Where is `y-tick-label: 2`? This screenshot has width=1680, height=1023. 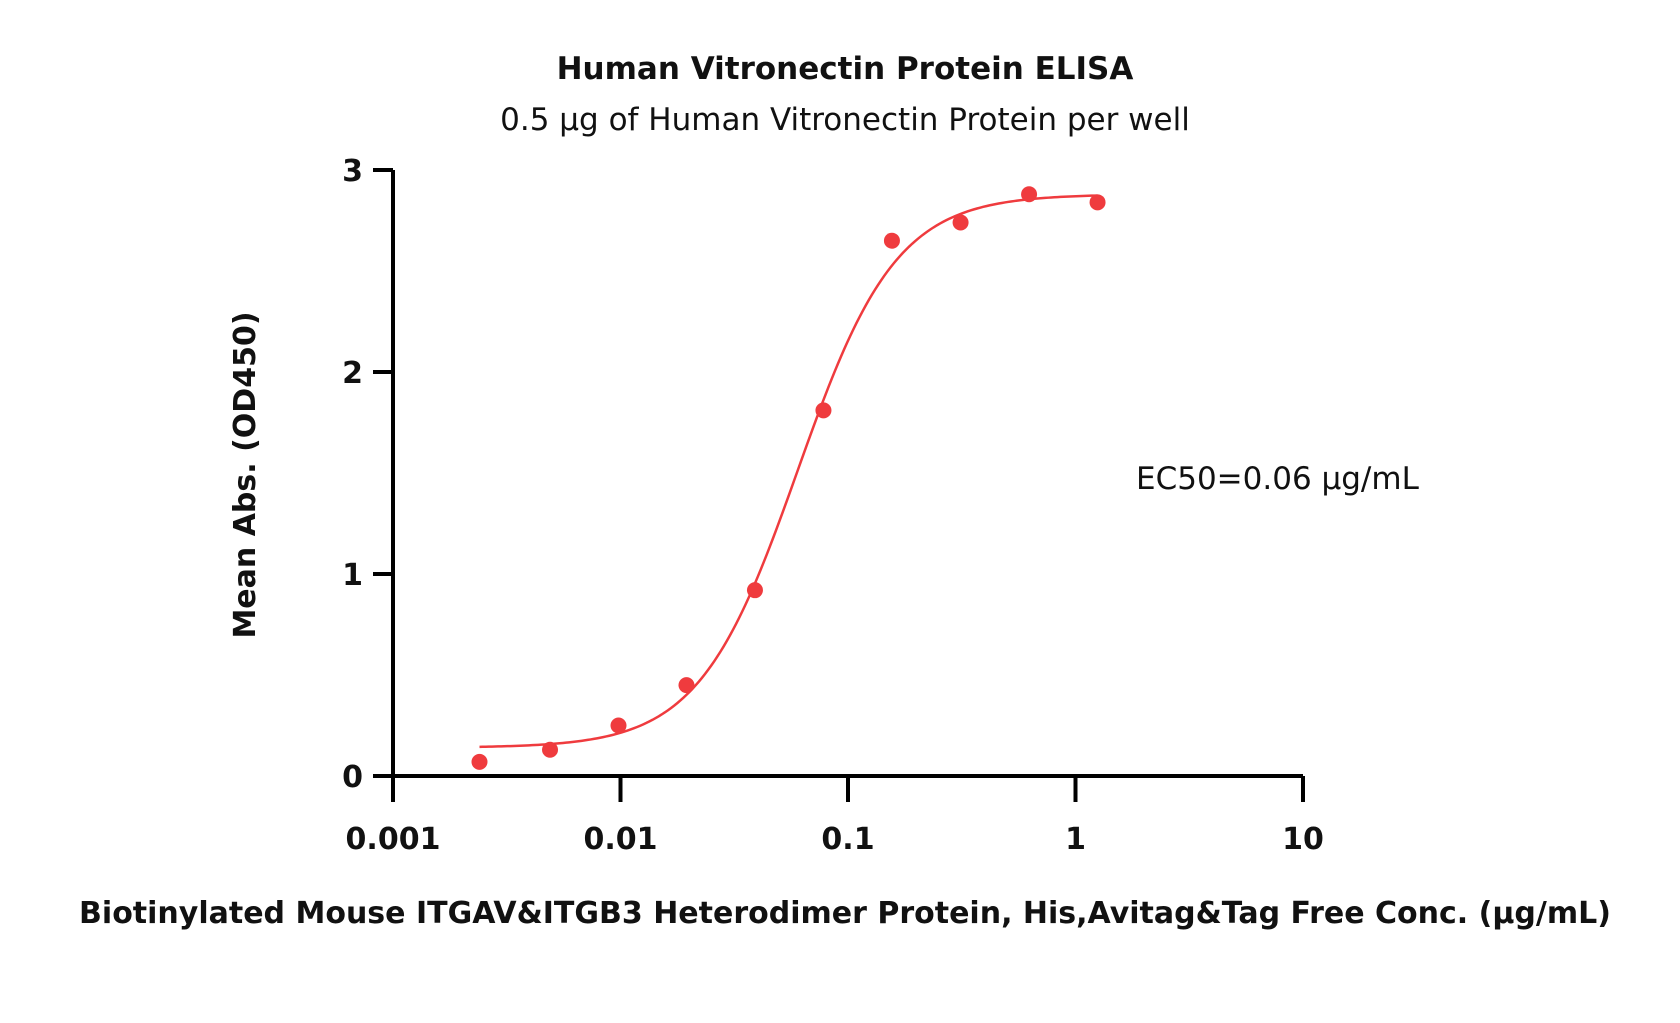 y-tick-label: 2 is located at coordinates (352, 373).